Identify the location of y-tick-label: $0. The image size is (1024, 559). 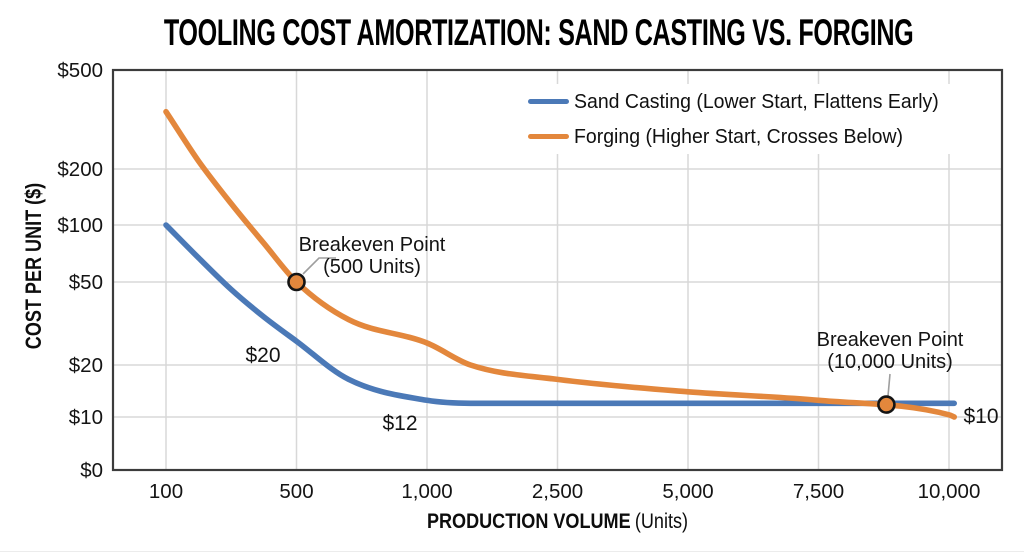
(91, 470).